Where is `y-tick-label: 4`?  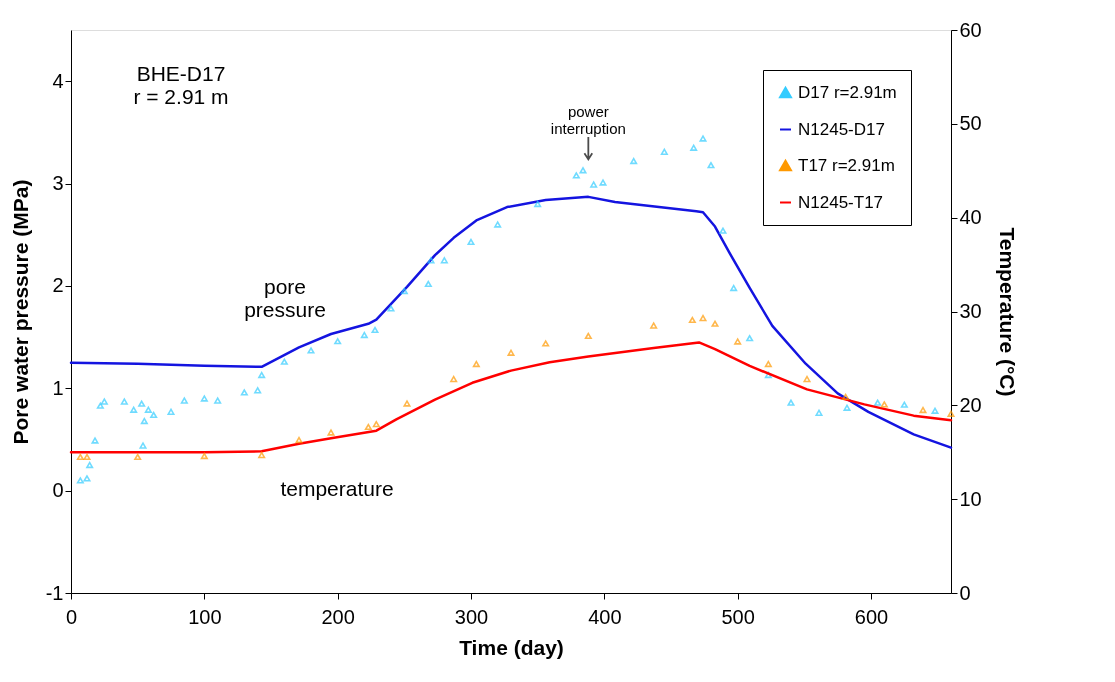
y-tick-label: 4 is located at coordinates (58, 80).